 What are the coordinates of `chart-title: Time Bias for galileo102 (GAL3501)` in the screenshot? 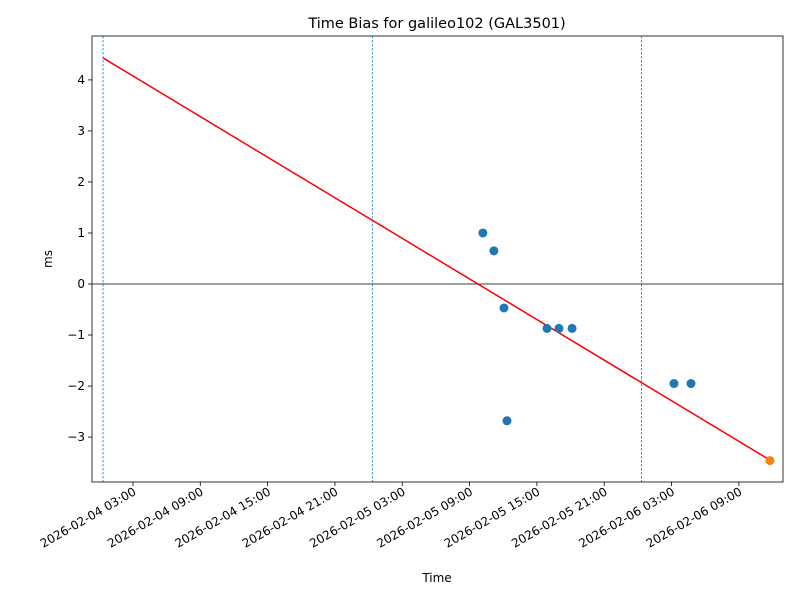 It's located at (436, 24).